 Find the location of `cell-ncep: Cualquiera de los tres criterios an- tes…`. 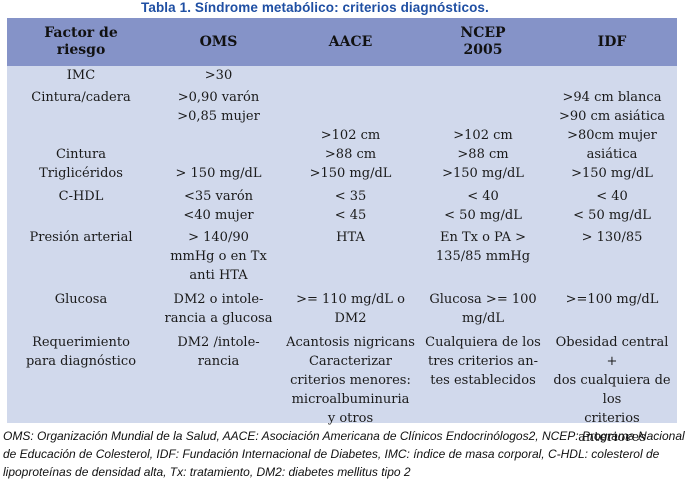

cell-ncep: Cualquiera de los tres criterios an- tes… is located at coordinates (483, 361).